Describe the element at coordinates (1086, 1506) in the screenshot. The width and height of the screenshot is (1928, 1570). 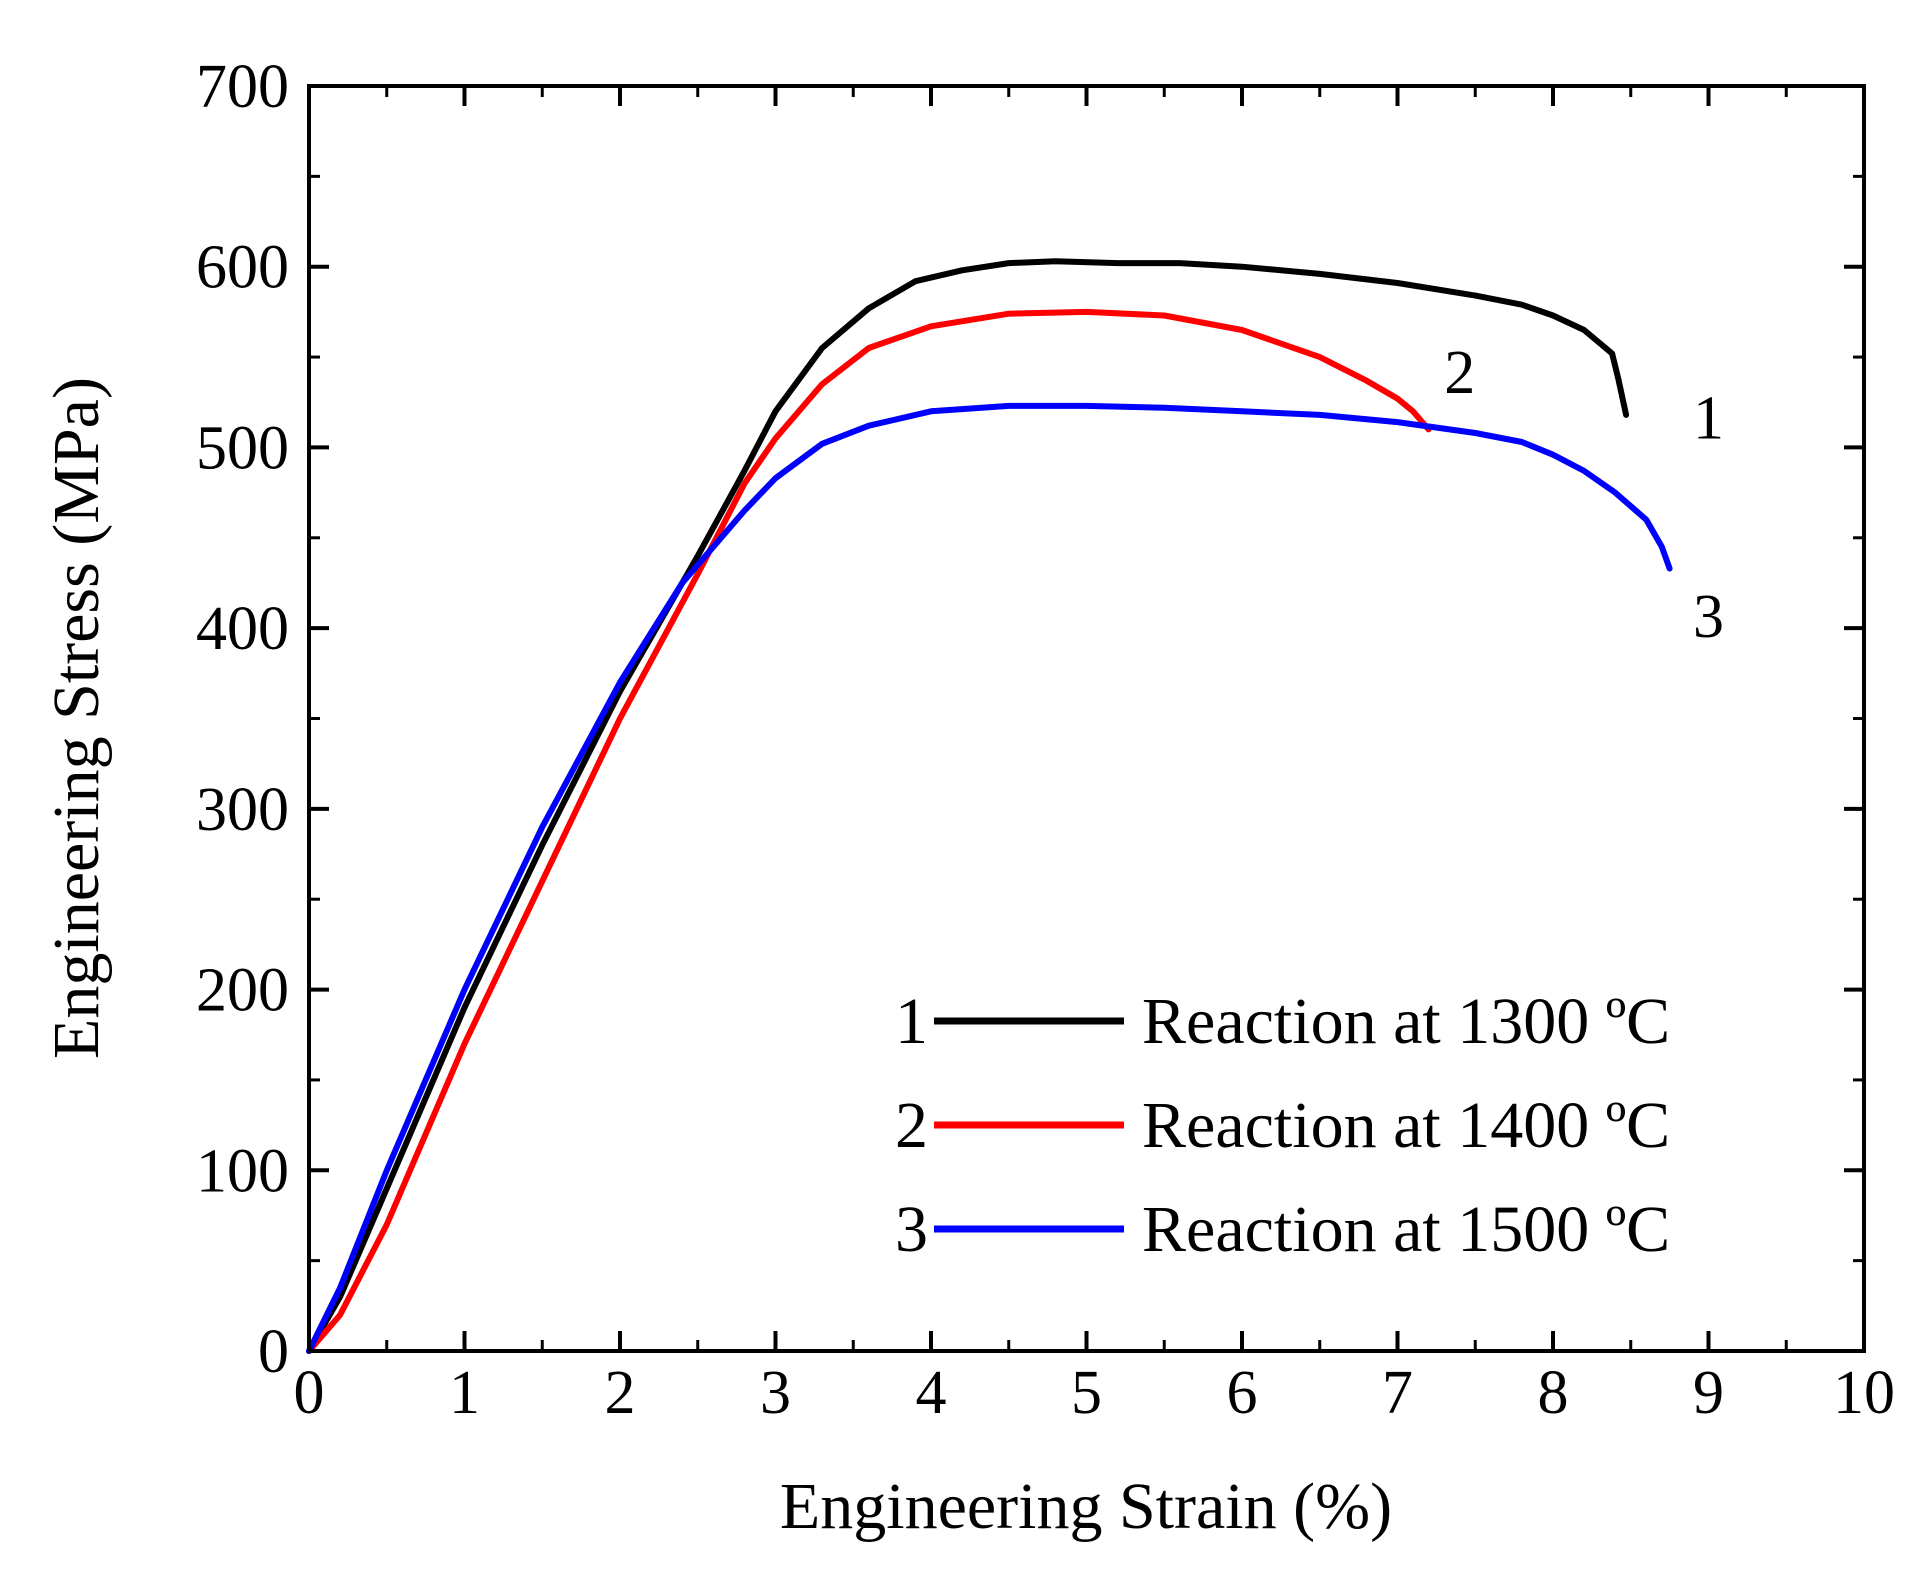
I see `x-axis-title: Engineering Strain (%)` at that location.